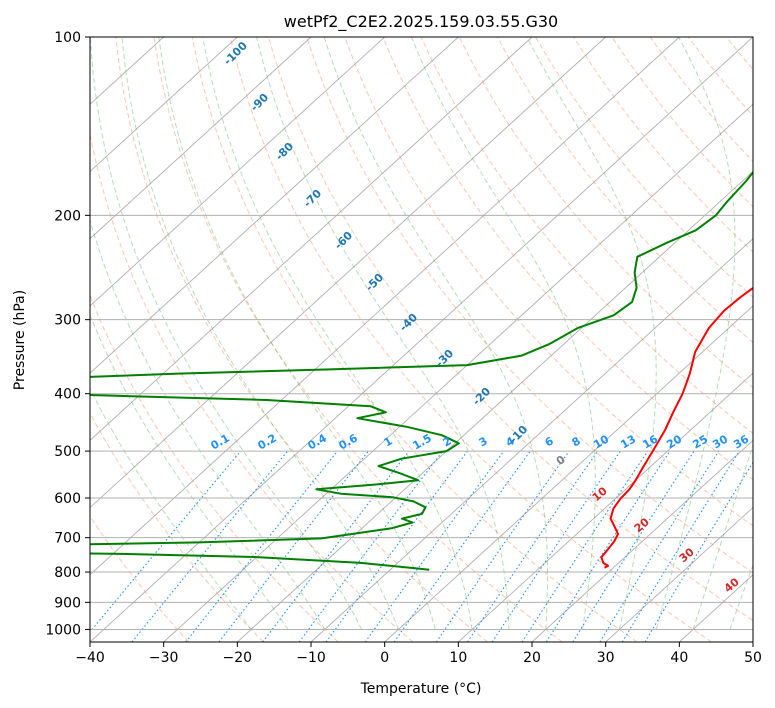 Image resolution: width=775 pixels, height=708 pixels. What do you see at coordinates (458, 658) in the screenshot?
I see `x-tick-label: 10` at bounding box center [458, 658].